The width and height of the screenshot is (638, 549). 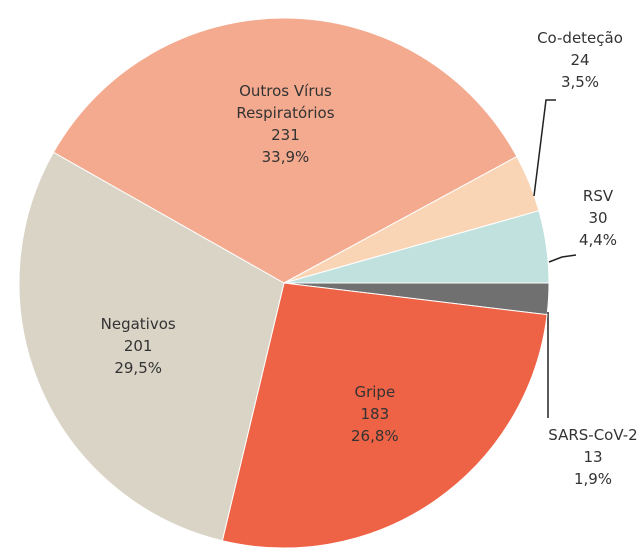 I want to click on slice-name: Outros Vírus Respiratórios, so click(x=285, y=102).